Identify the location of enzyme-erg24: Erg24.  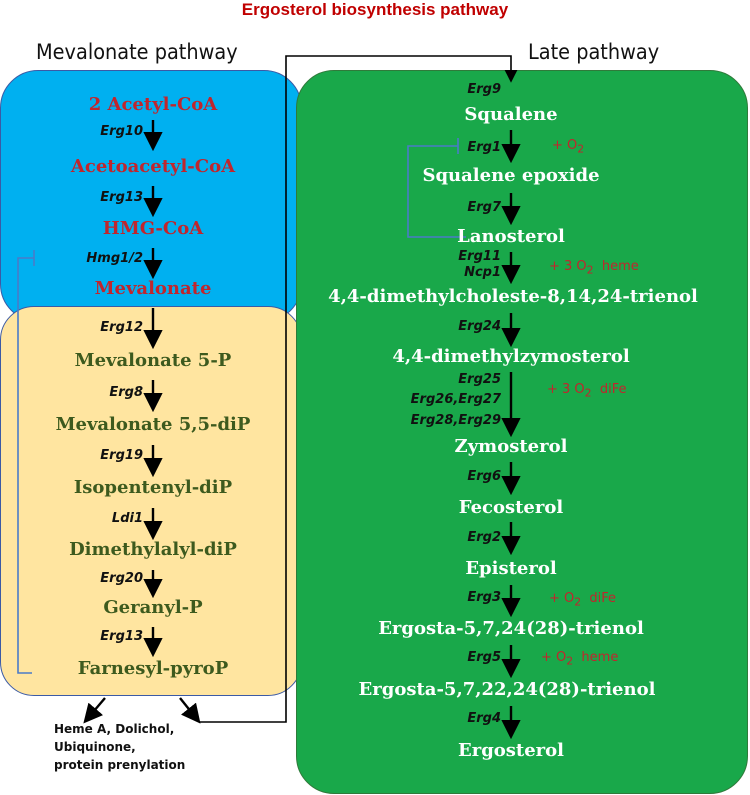
(479, 326).